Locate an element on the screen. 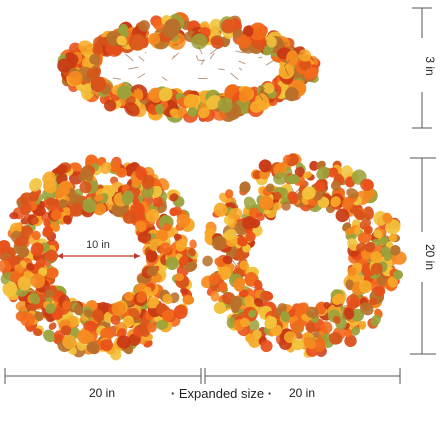 The image size is (443, 438). wreath-height-label: 20 in is located at coordinates (430, 257).